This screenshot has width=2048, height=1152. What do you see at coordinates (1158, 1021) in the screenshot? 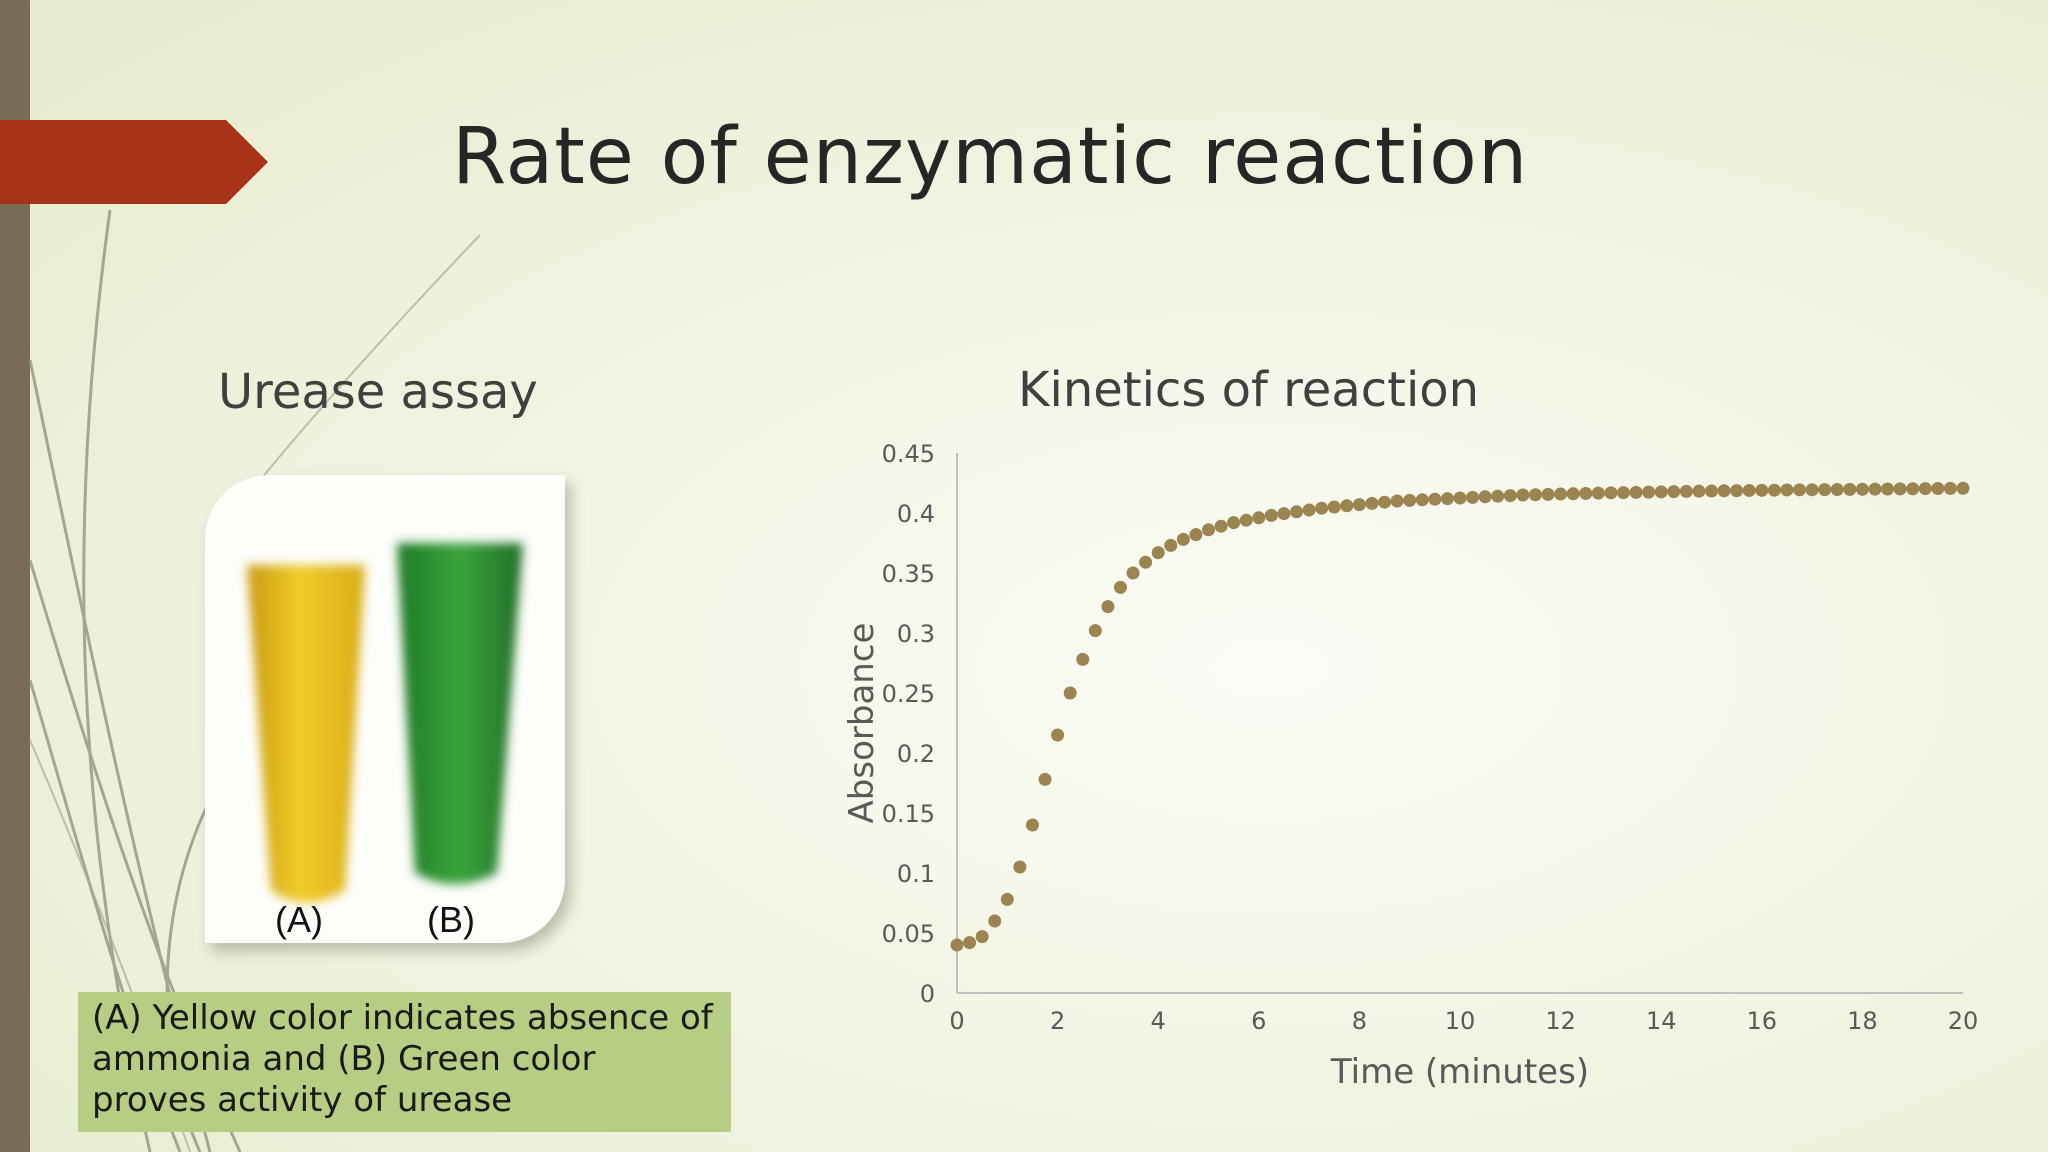
I see `x-tick-label: 4` at bounding box center [1158, 1021].